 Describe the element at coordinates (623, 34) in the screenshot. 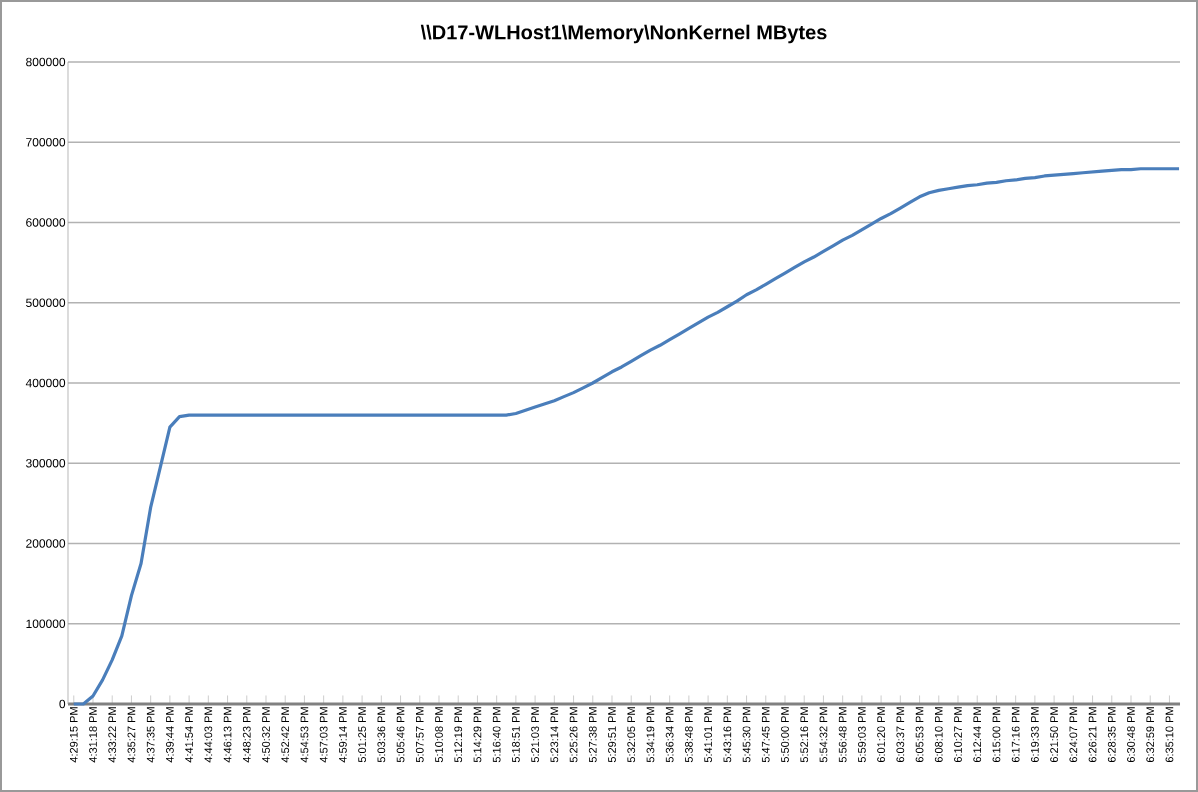

I see `chart-title: \\D17-WLHost1\Memory\NonKernel MBytes` at that location.